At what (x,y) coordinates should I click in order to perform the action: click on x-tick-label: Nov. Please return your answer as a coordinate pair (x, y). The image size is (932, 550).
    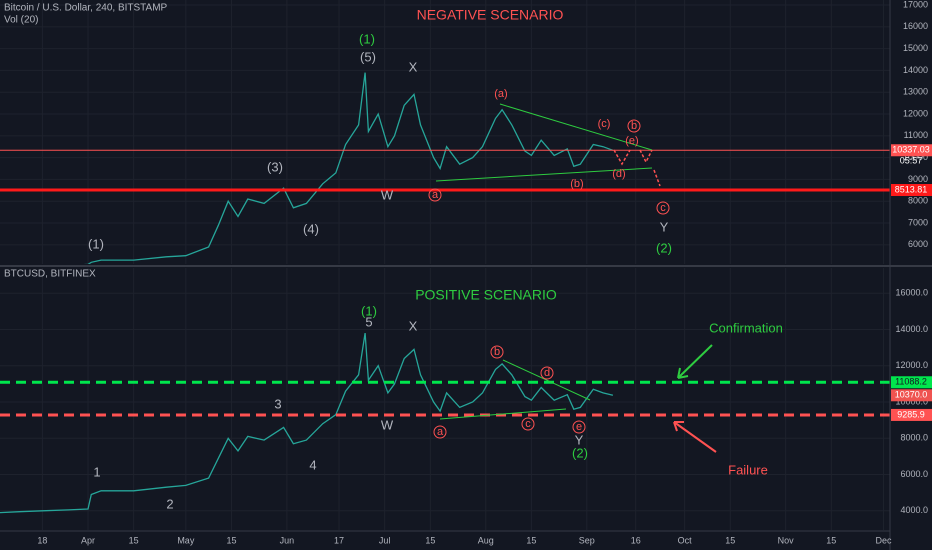
    Looking at the image, I should click on (786, 540).